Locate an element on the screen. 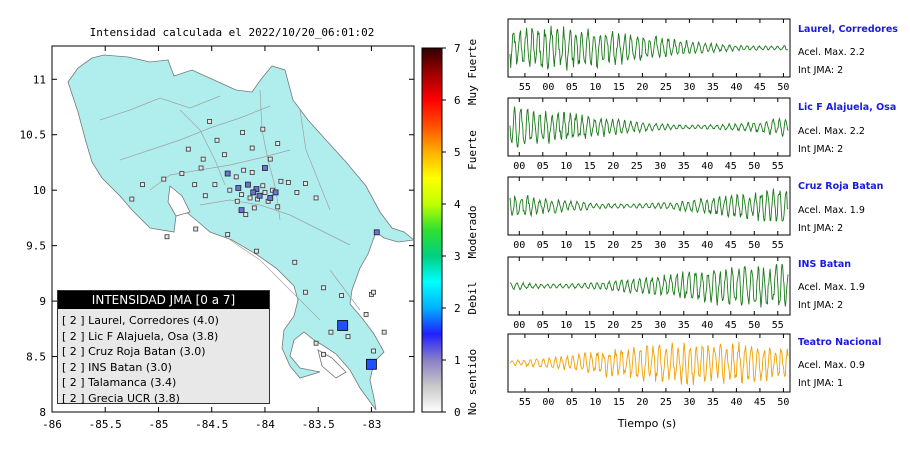 This screenshot has height=460, width=910. y-tick-label: 9.5 is located at coordinates (36, 246).